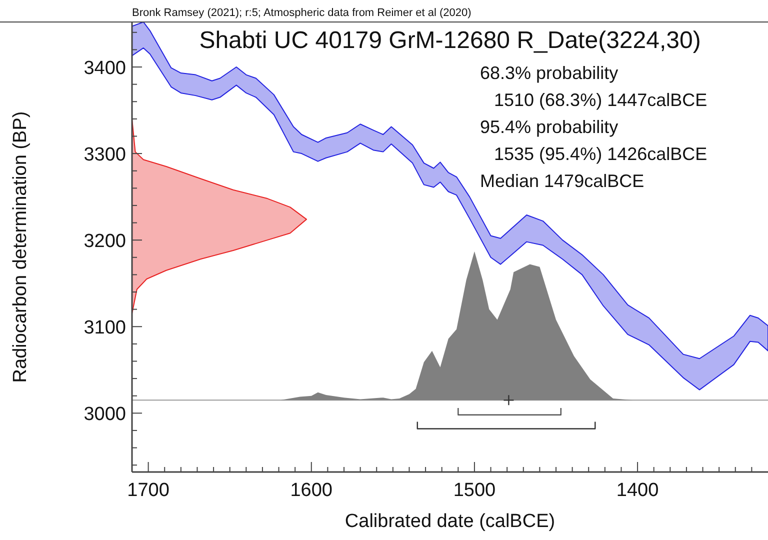 This screenshot has height=540, width=768. I want to click on x-tick-label: 1500, so click(474, 490).